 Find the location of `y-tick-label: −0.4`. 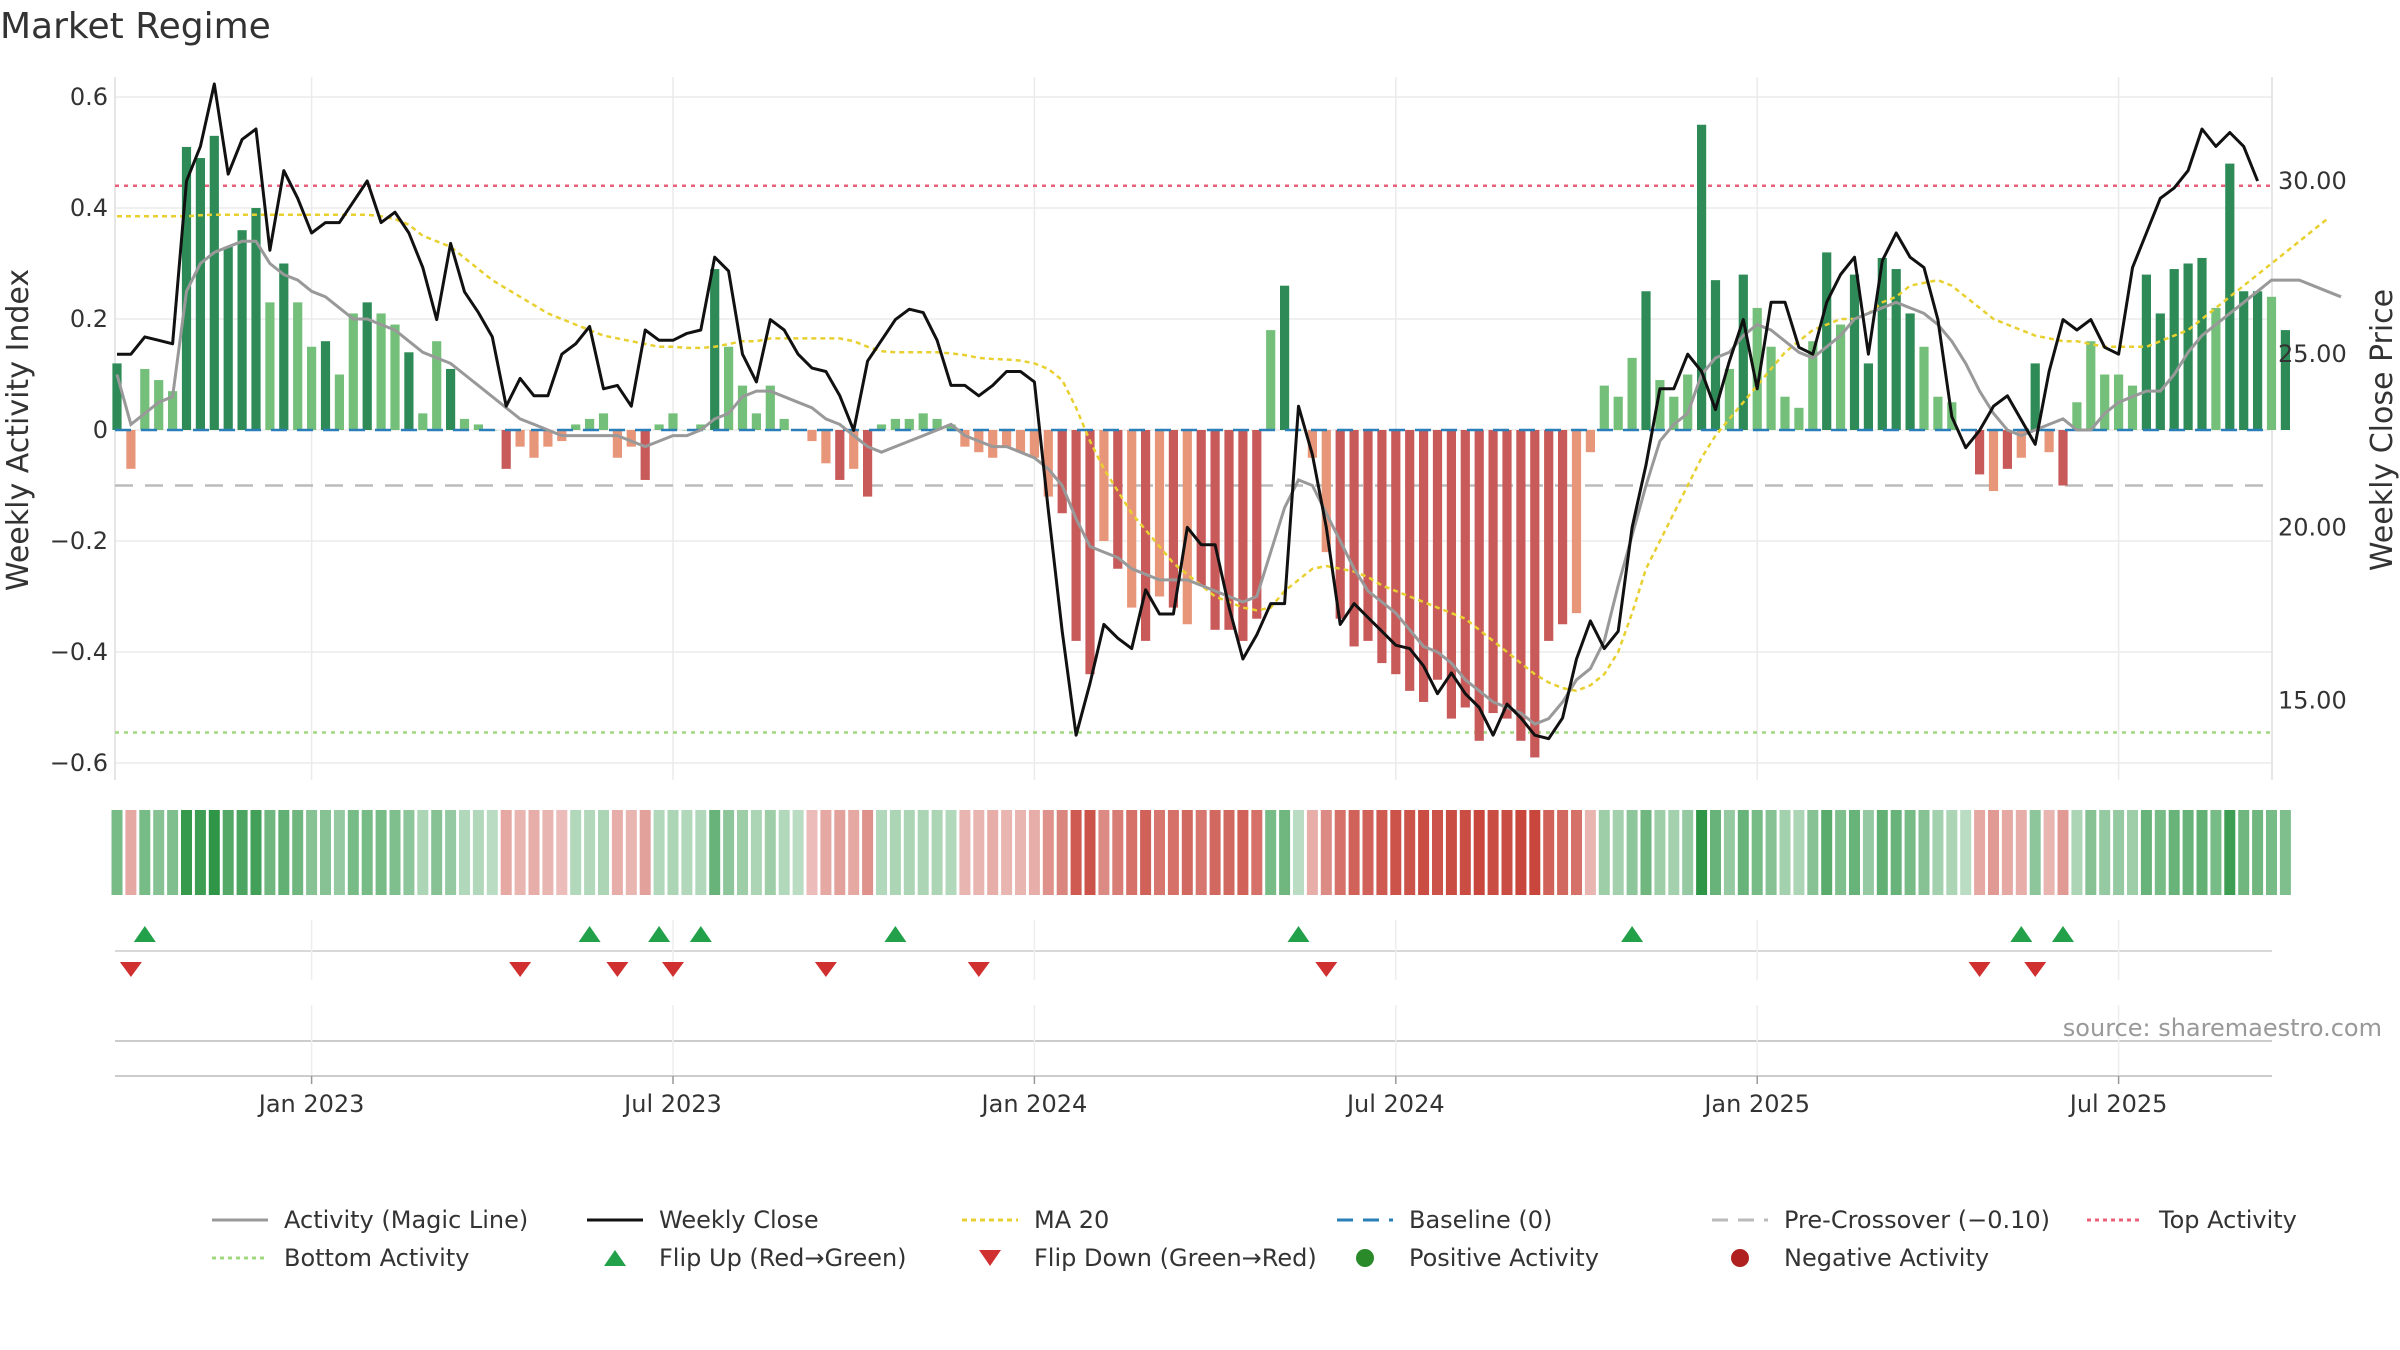

y-tick-label: −0.4 is located at coordinates (79, 652).